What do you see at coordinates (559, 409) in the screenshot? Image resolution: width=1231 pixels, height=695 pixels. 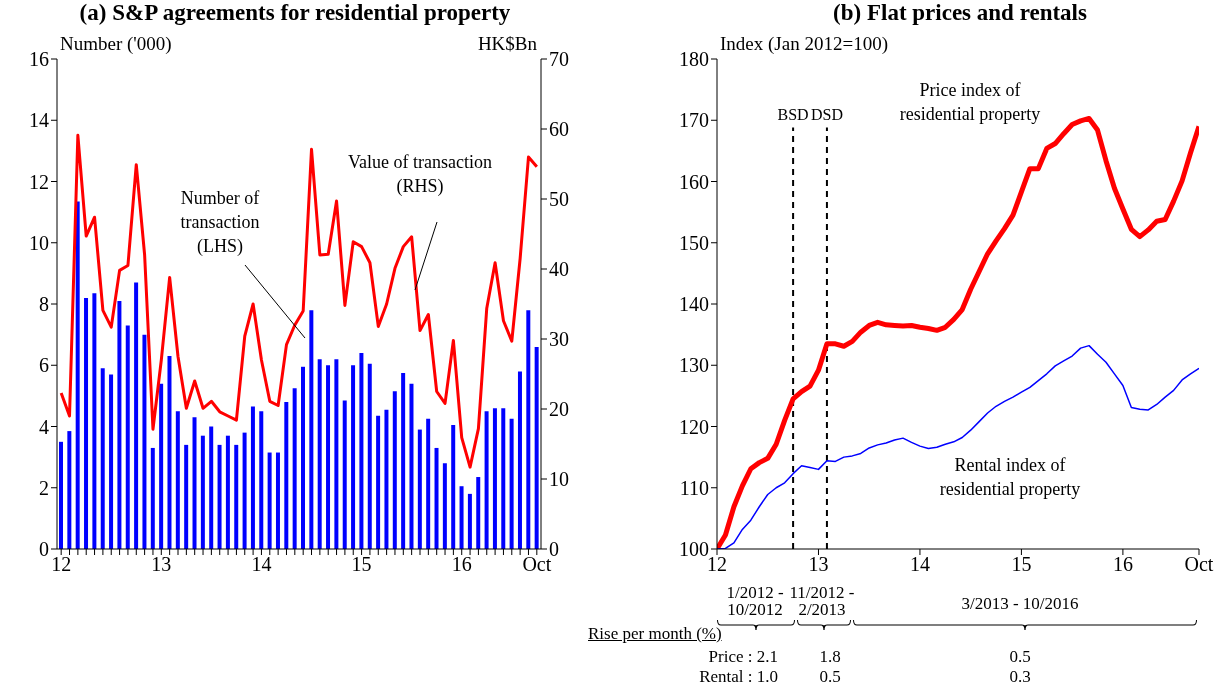 I see `y2-tick-label: 20` at bounding box center [559, 409].